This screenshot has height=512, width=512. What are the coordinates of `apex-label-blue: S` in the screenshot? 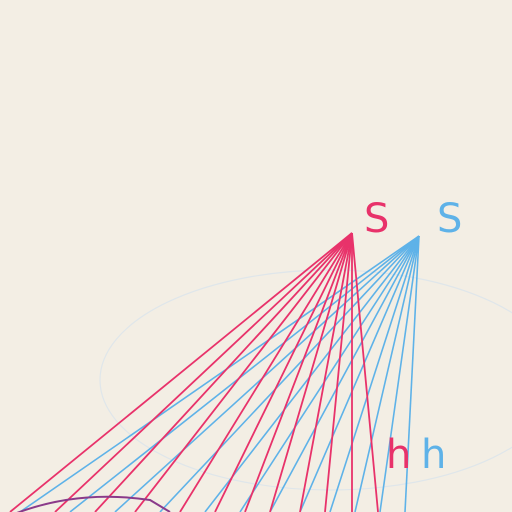 It's located at (449, 219).